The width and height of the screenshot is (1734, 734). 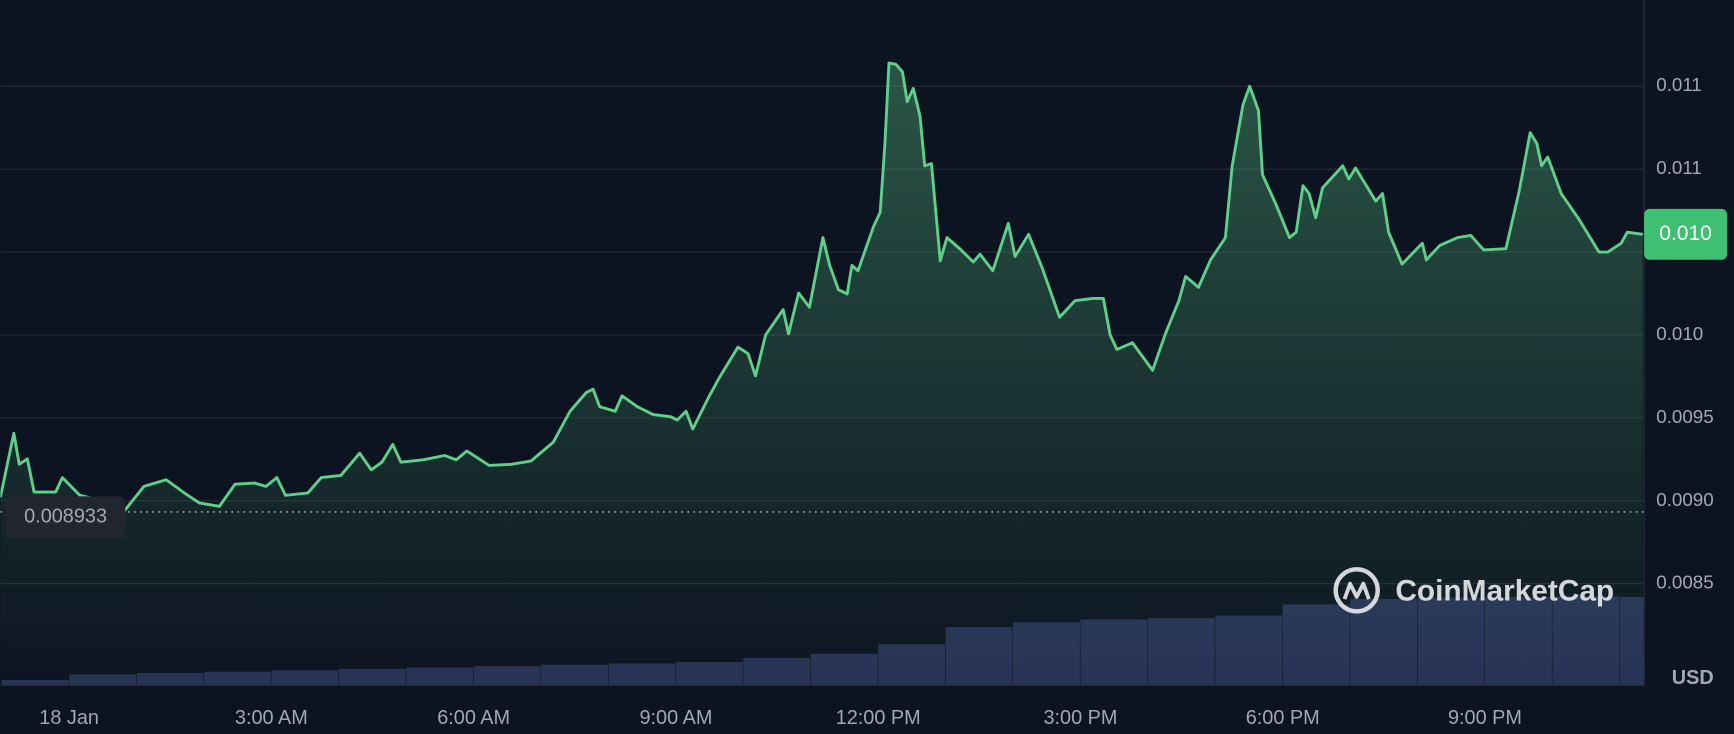 I want to click on x-tick-label: 12:00 PM, so click(x=878, y=718).